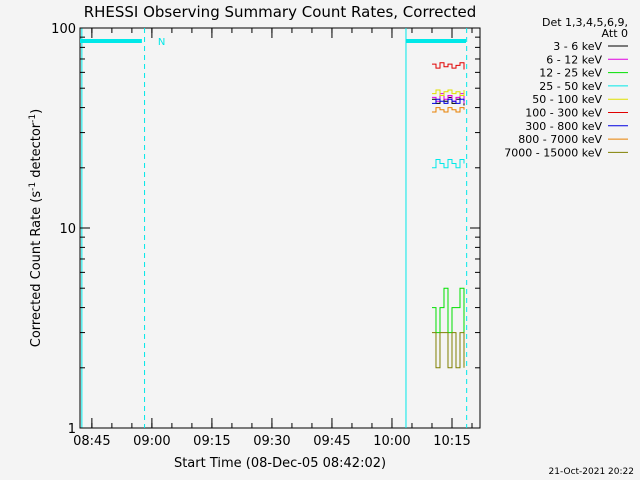 This screenshot has height=480, width=640. I want to click on x-tick-label: 10:15, so click(451, 441).